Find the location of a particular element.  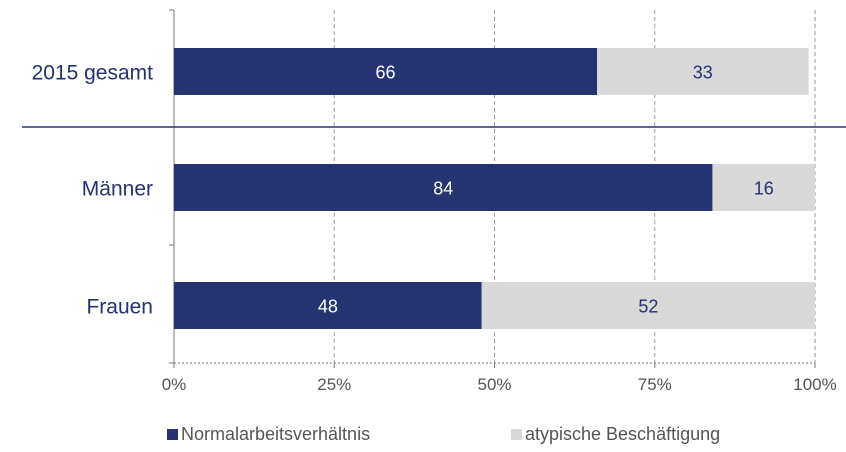

data-label: 84 is located at coordinates (443, 189).